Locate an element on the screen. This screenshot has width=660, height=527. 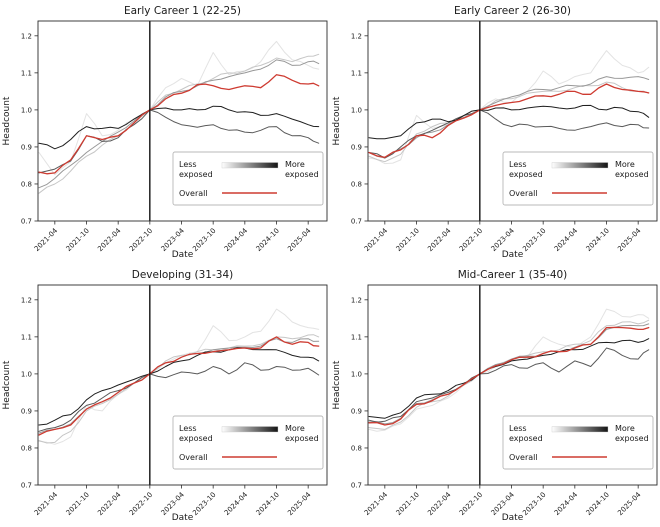
chart-title: Developing (31-34) is located at coordinates (183, 275).